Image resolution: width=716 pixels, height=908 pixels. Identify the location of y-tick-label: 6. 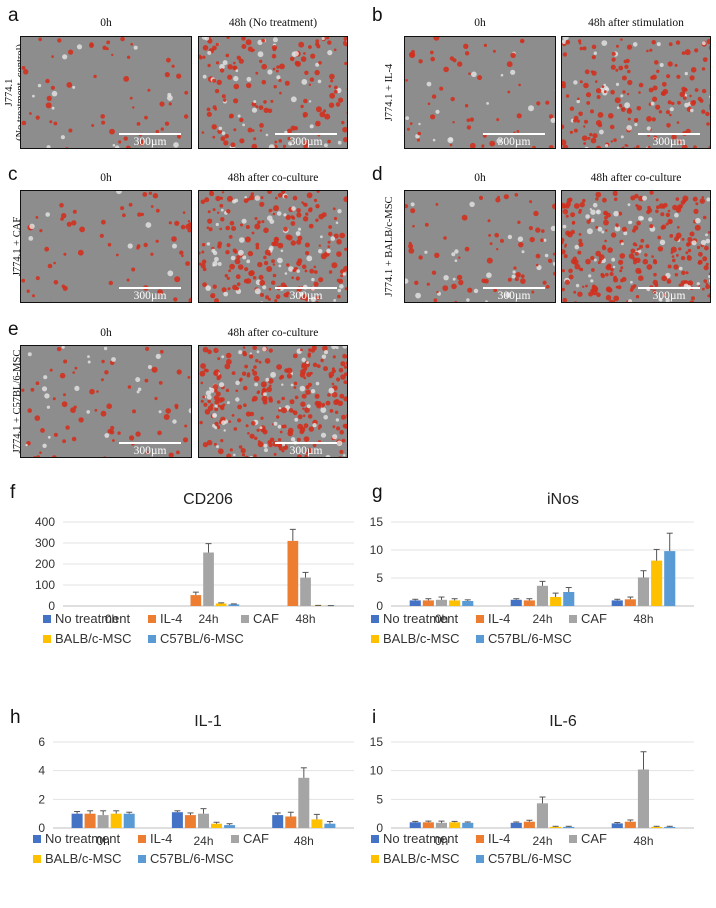
(41, 742).